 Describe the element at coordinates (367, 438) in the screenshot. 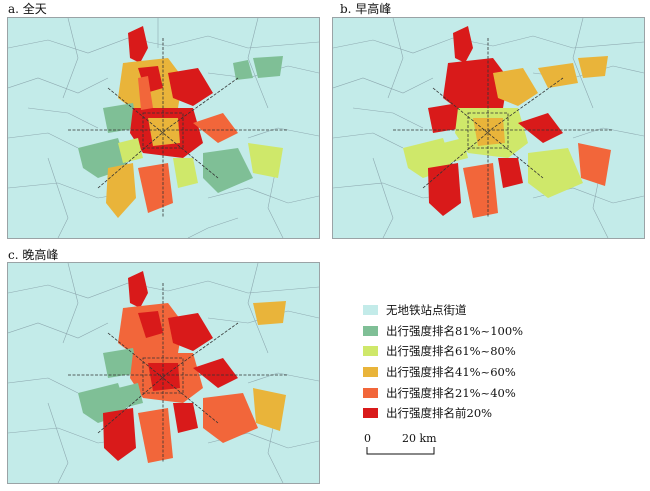

I see `scale-zero-label: 0` at that location.